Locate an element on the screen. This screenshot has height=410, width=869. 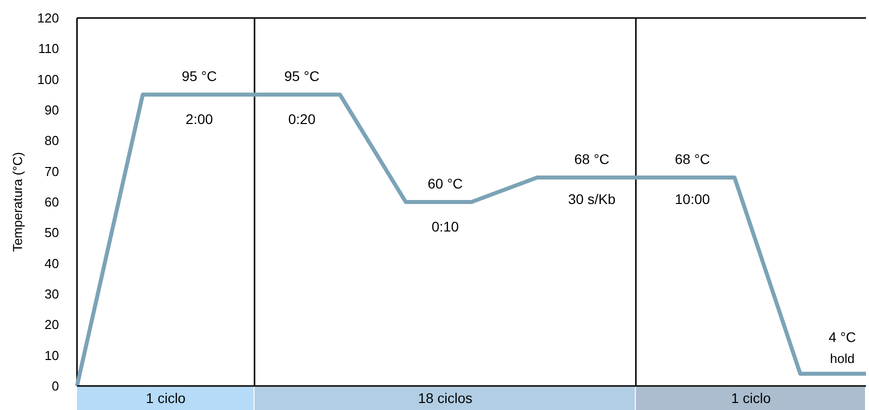
annotation: 4 °C is located at coordinates (842, 336).